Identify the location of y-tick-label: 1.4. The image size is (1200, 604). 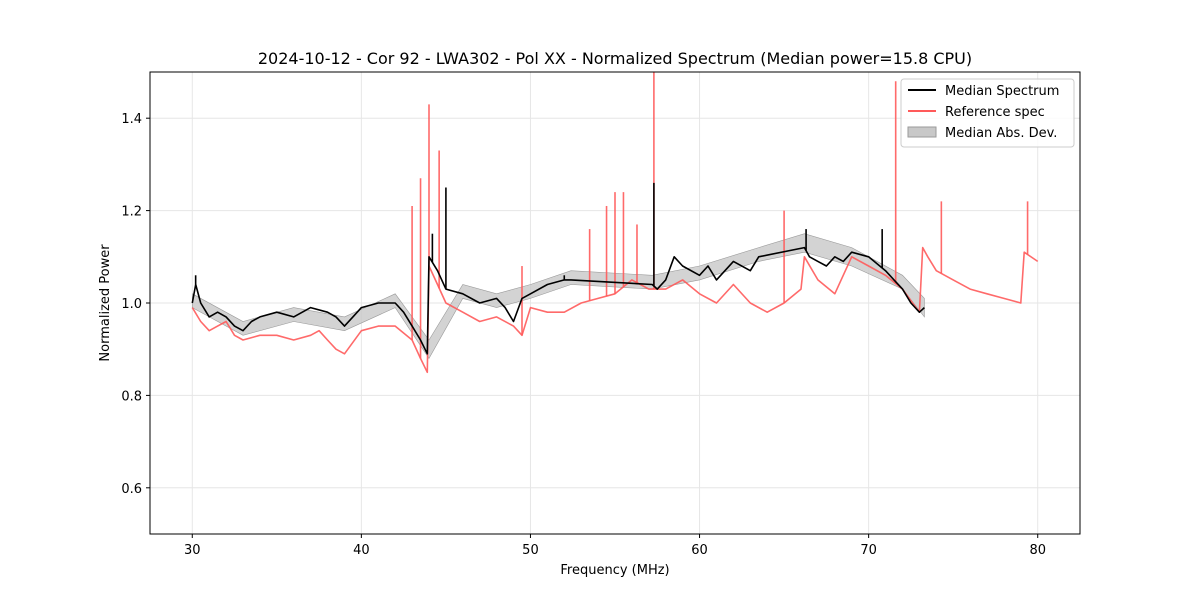
(131, 119).